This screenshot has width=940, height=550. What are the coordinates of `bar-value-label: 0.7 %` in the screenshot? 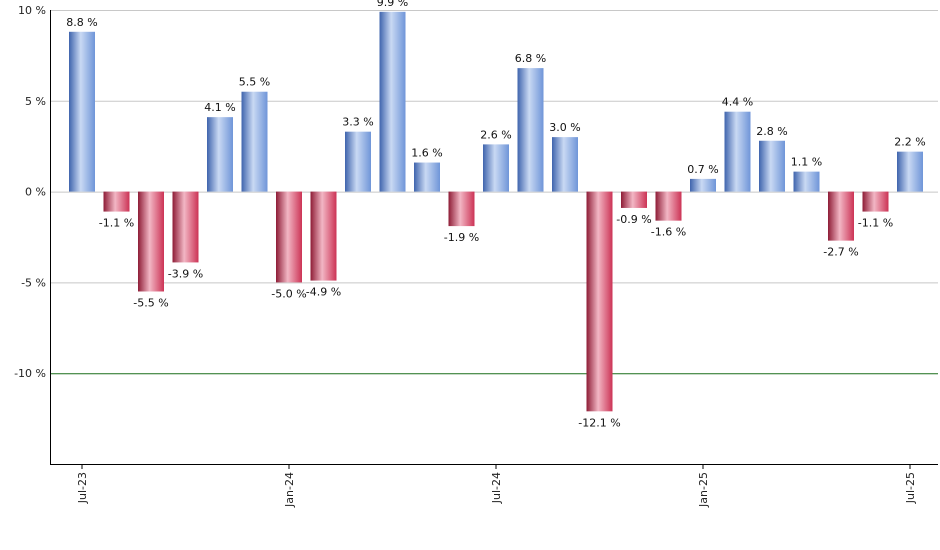 It's located at (702, 169).